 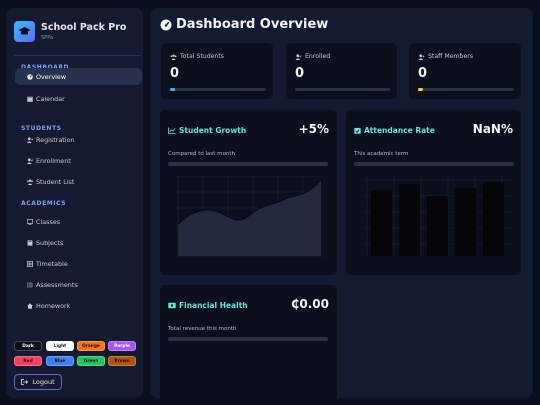 What do you see at coordinates (172, 130) in the screenshot?
I see `line-chart-icon` at bounding box center [172, 130].